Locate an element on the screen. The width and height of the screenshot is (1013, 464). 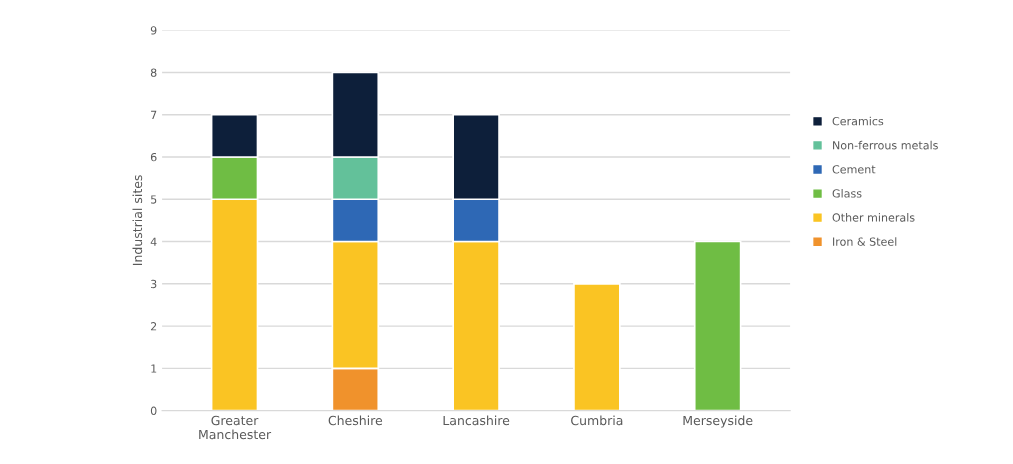
x-tick-label: Cheshire is located at coordinates (355, 420).